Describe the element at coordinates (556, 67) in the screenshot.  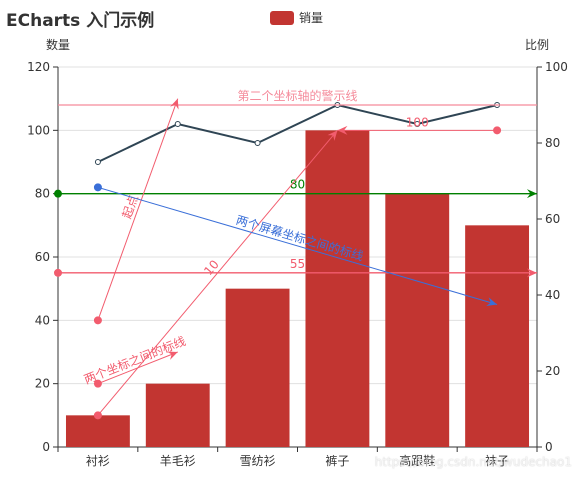
I see `right-axis-tick-label: 100` at that location.